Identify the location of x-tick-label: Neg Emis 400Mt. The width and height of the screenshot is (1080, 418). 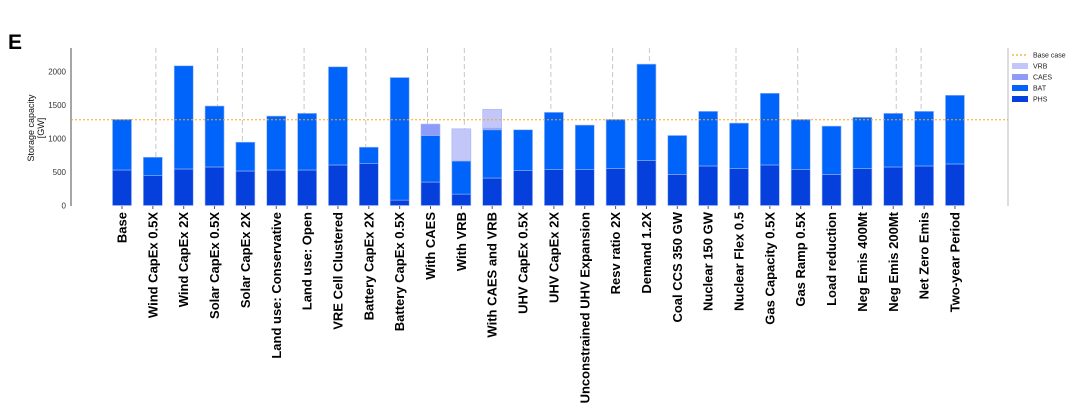
(862, 261).